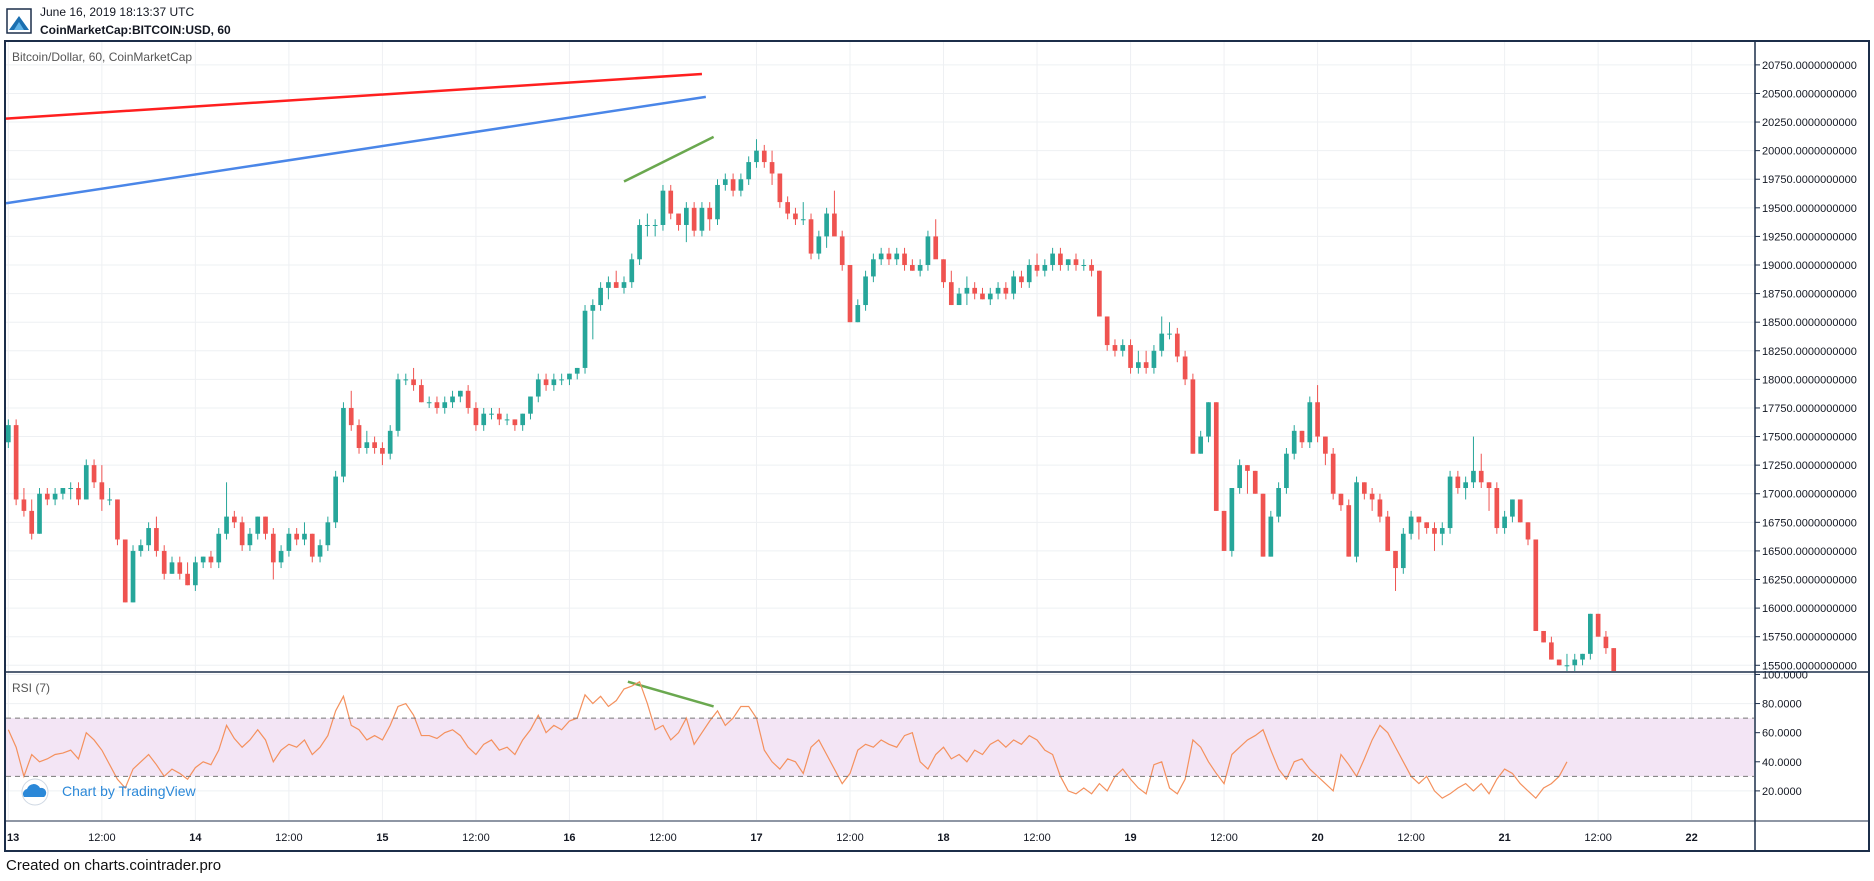 The width and height of the screenshot is (1874, 881). I want to click on time-axis-label: 12:00, so click(102, 838).